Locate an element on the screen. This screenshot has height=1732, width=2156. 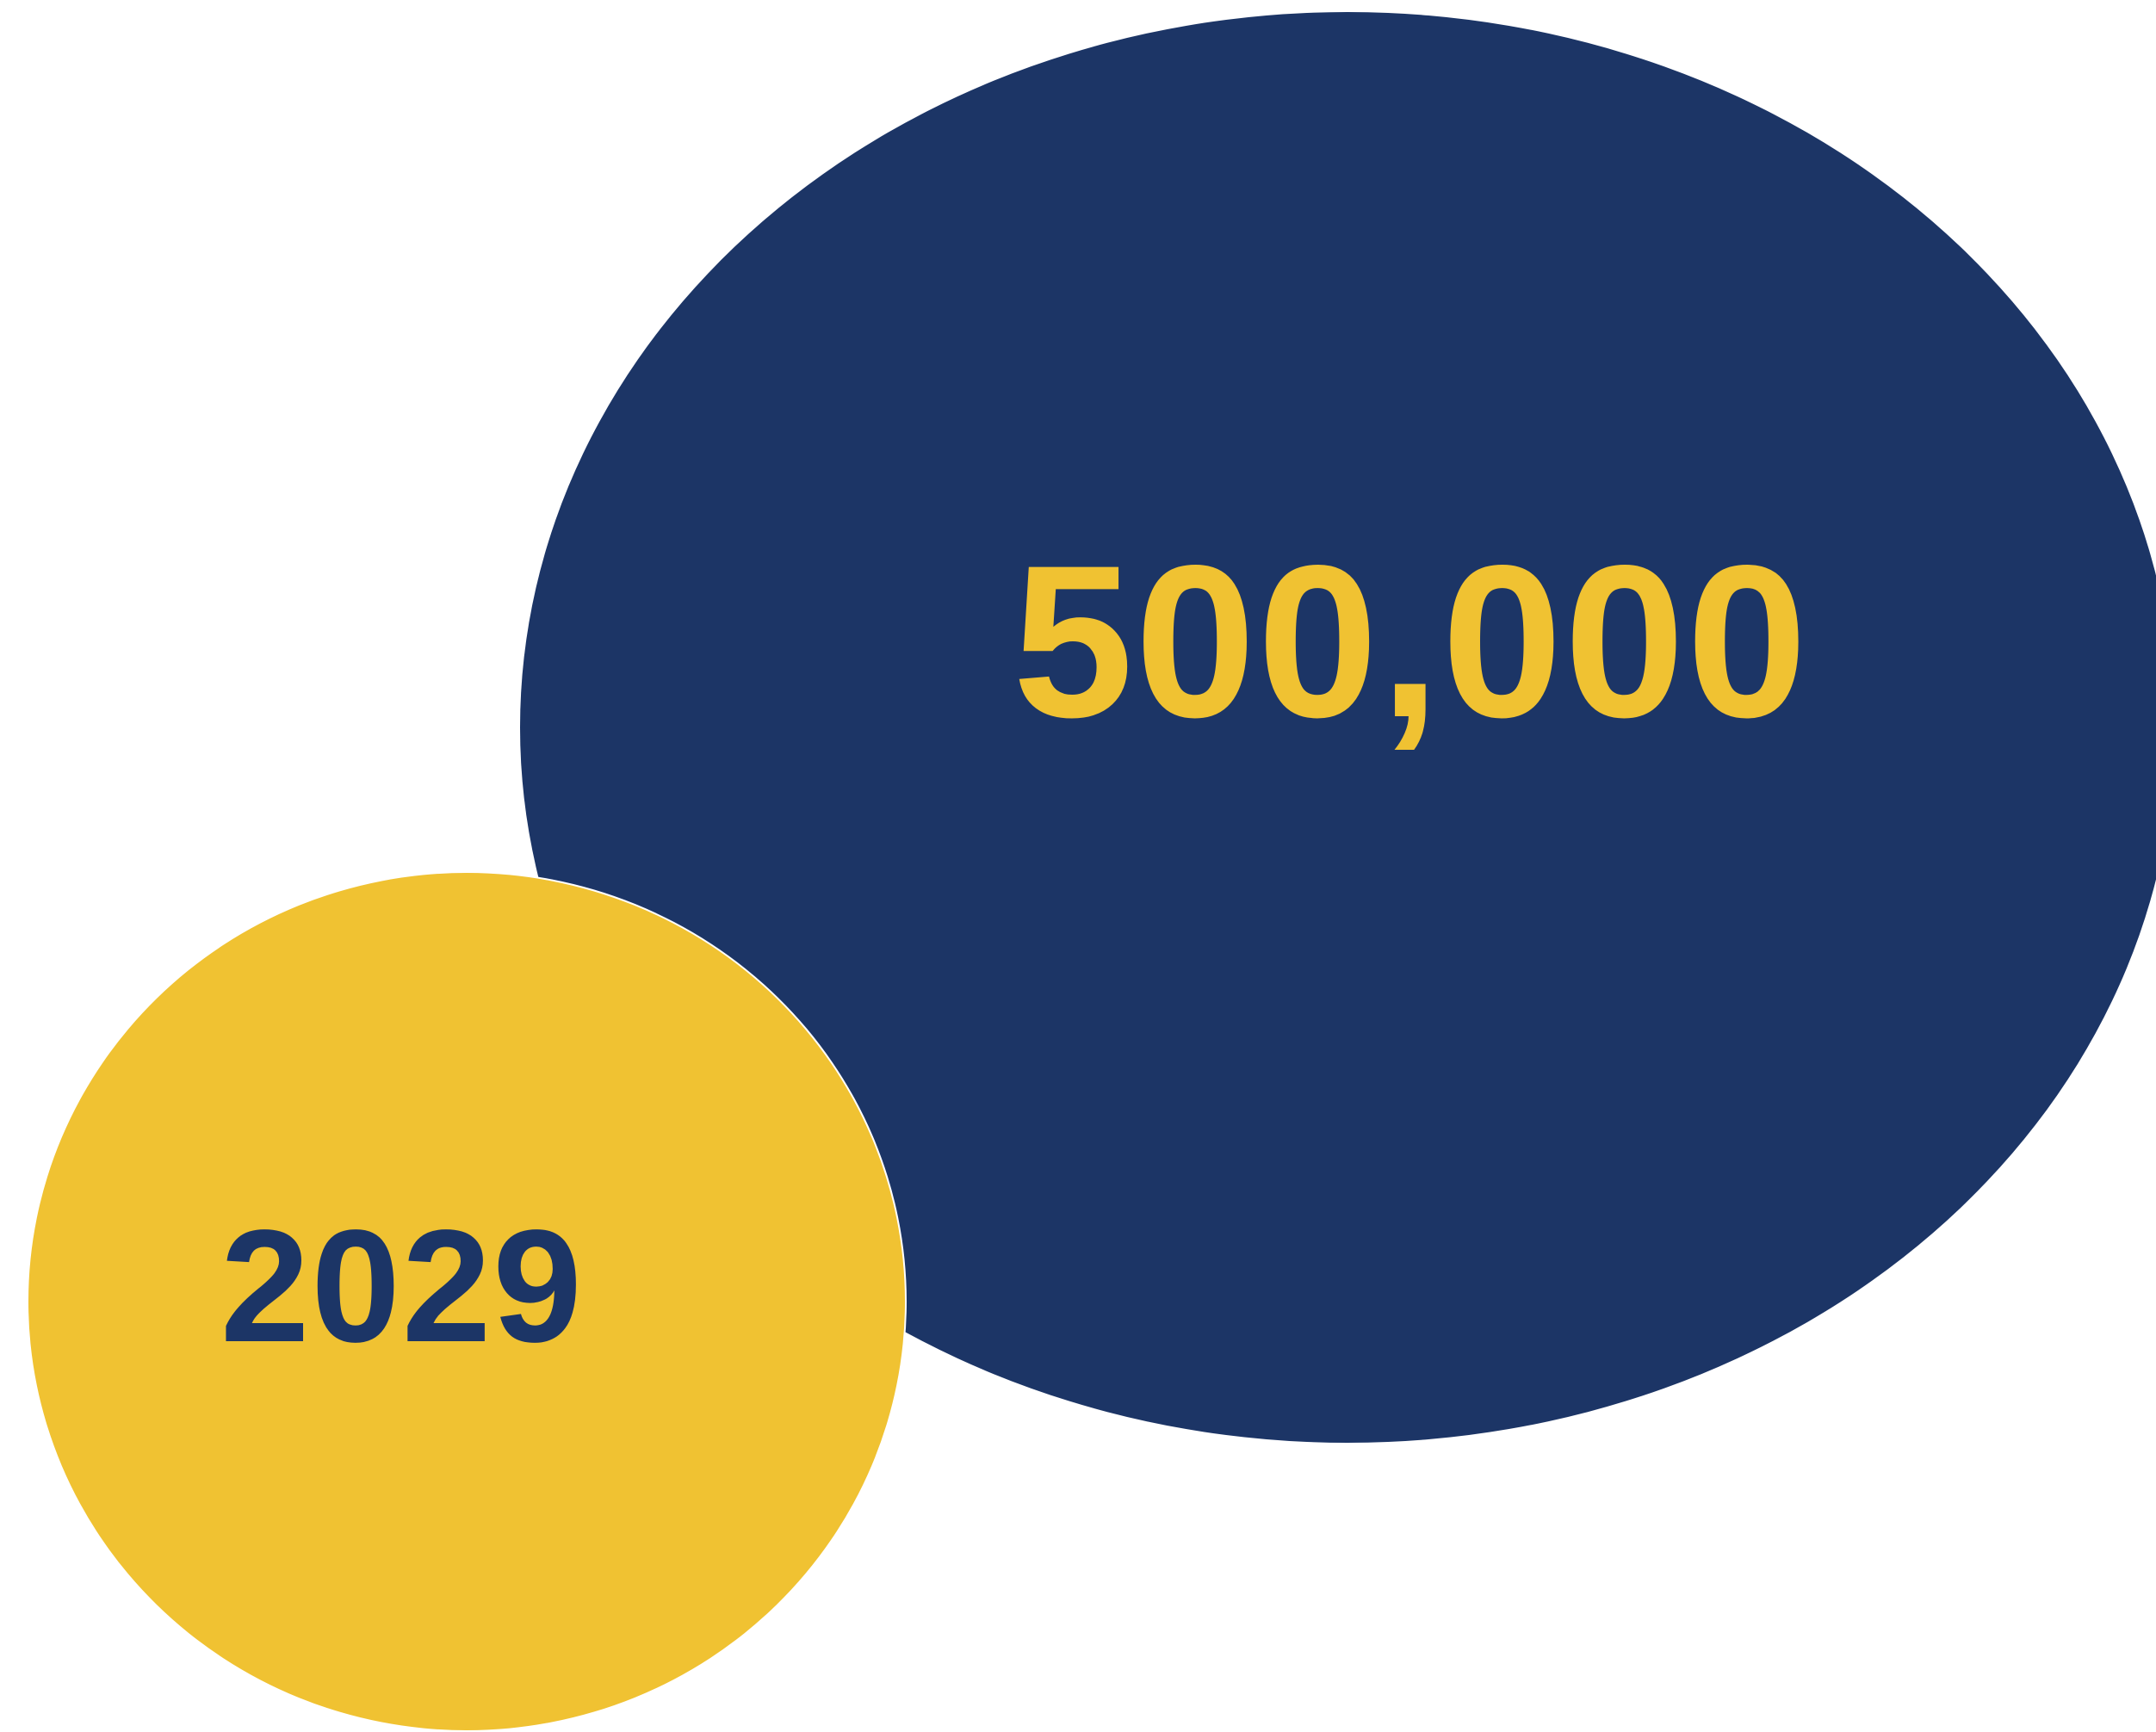
big-number-label: 500,000 is located at coordinates (1411, 642).